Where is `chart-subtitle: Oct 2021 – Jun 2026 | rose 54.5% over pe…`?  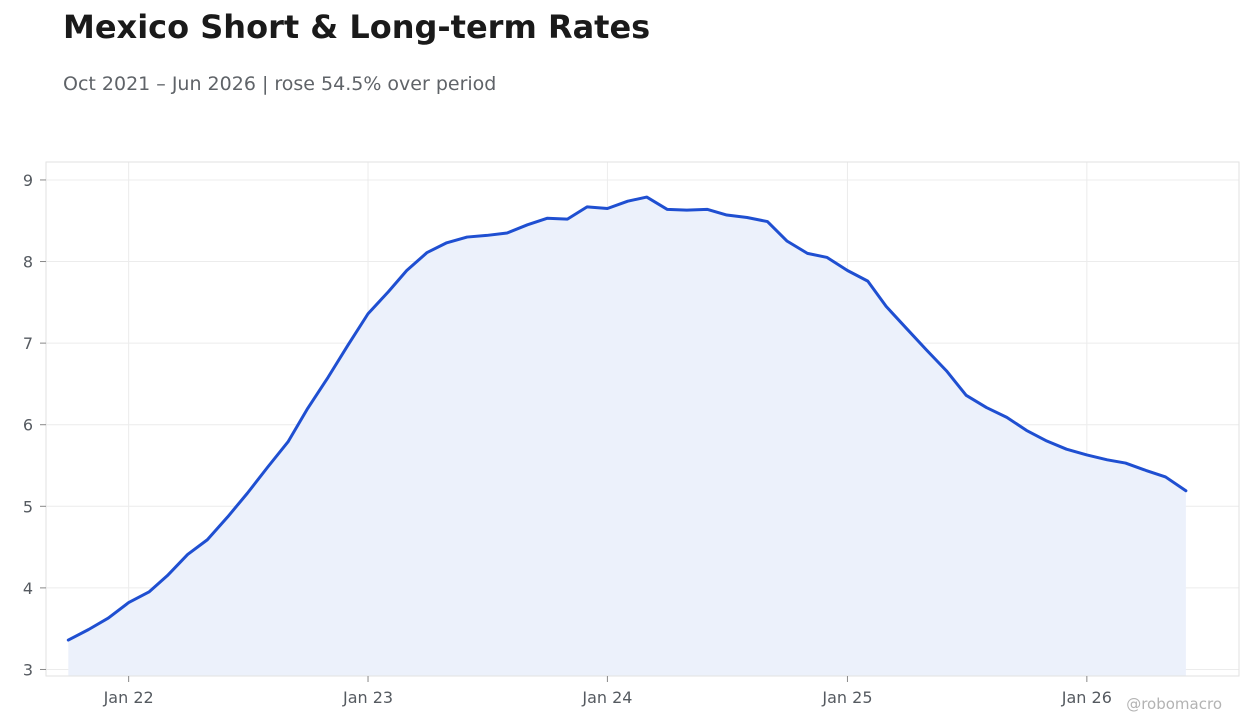 chart-subtitle: Oct 2021 – Jun 2026 | rose 54.5% over pe… is located at coordinates (280, 84).